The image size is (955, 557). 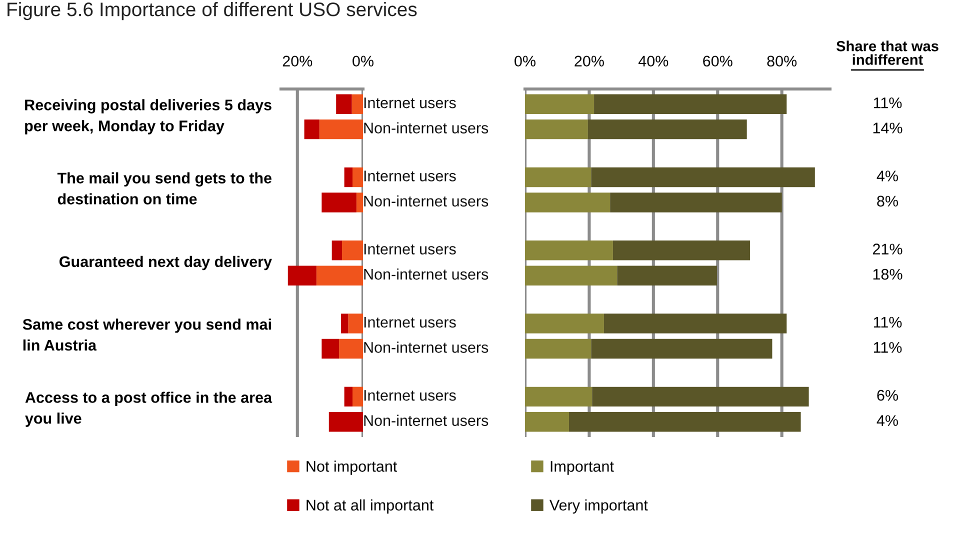 I want to click on text: 6%, so click(x=887, y=395).